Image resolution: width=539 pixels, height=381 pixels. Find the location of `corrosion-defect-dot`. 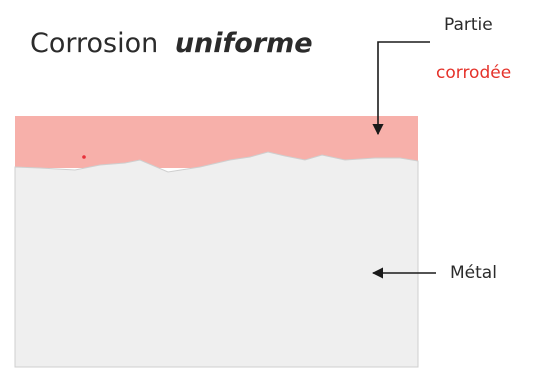

corrosion-defect-dot is located at coordinates (84, 157).